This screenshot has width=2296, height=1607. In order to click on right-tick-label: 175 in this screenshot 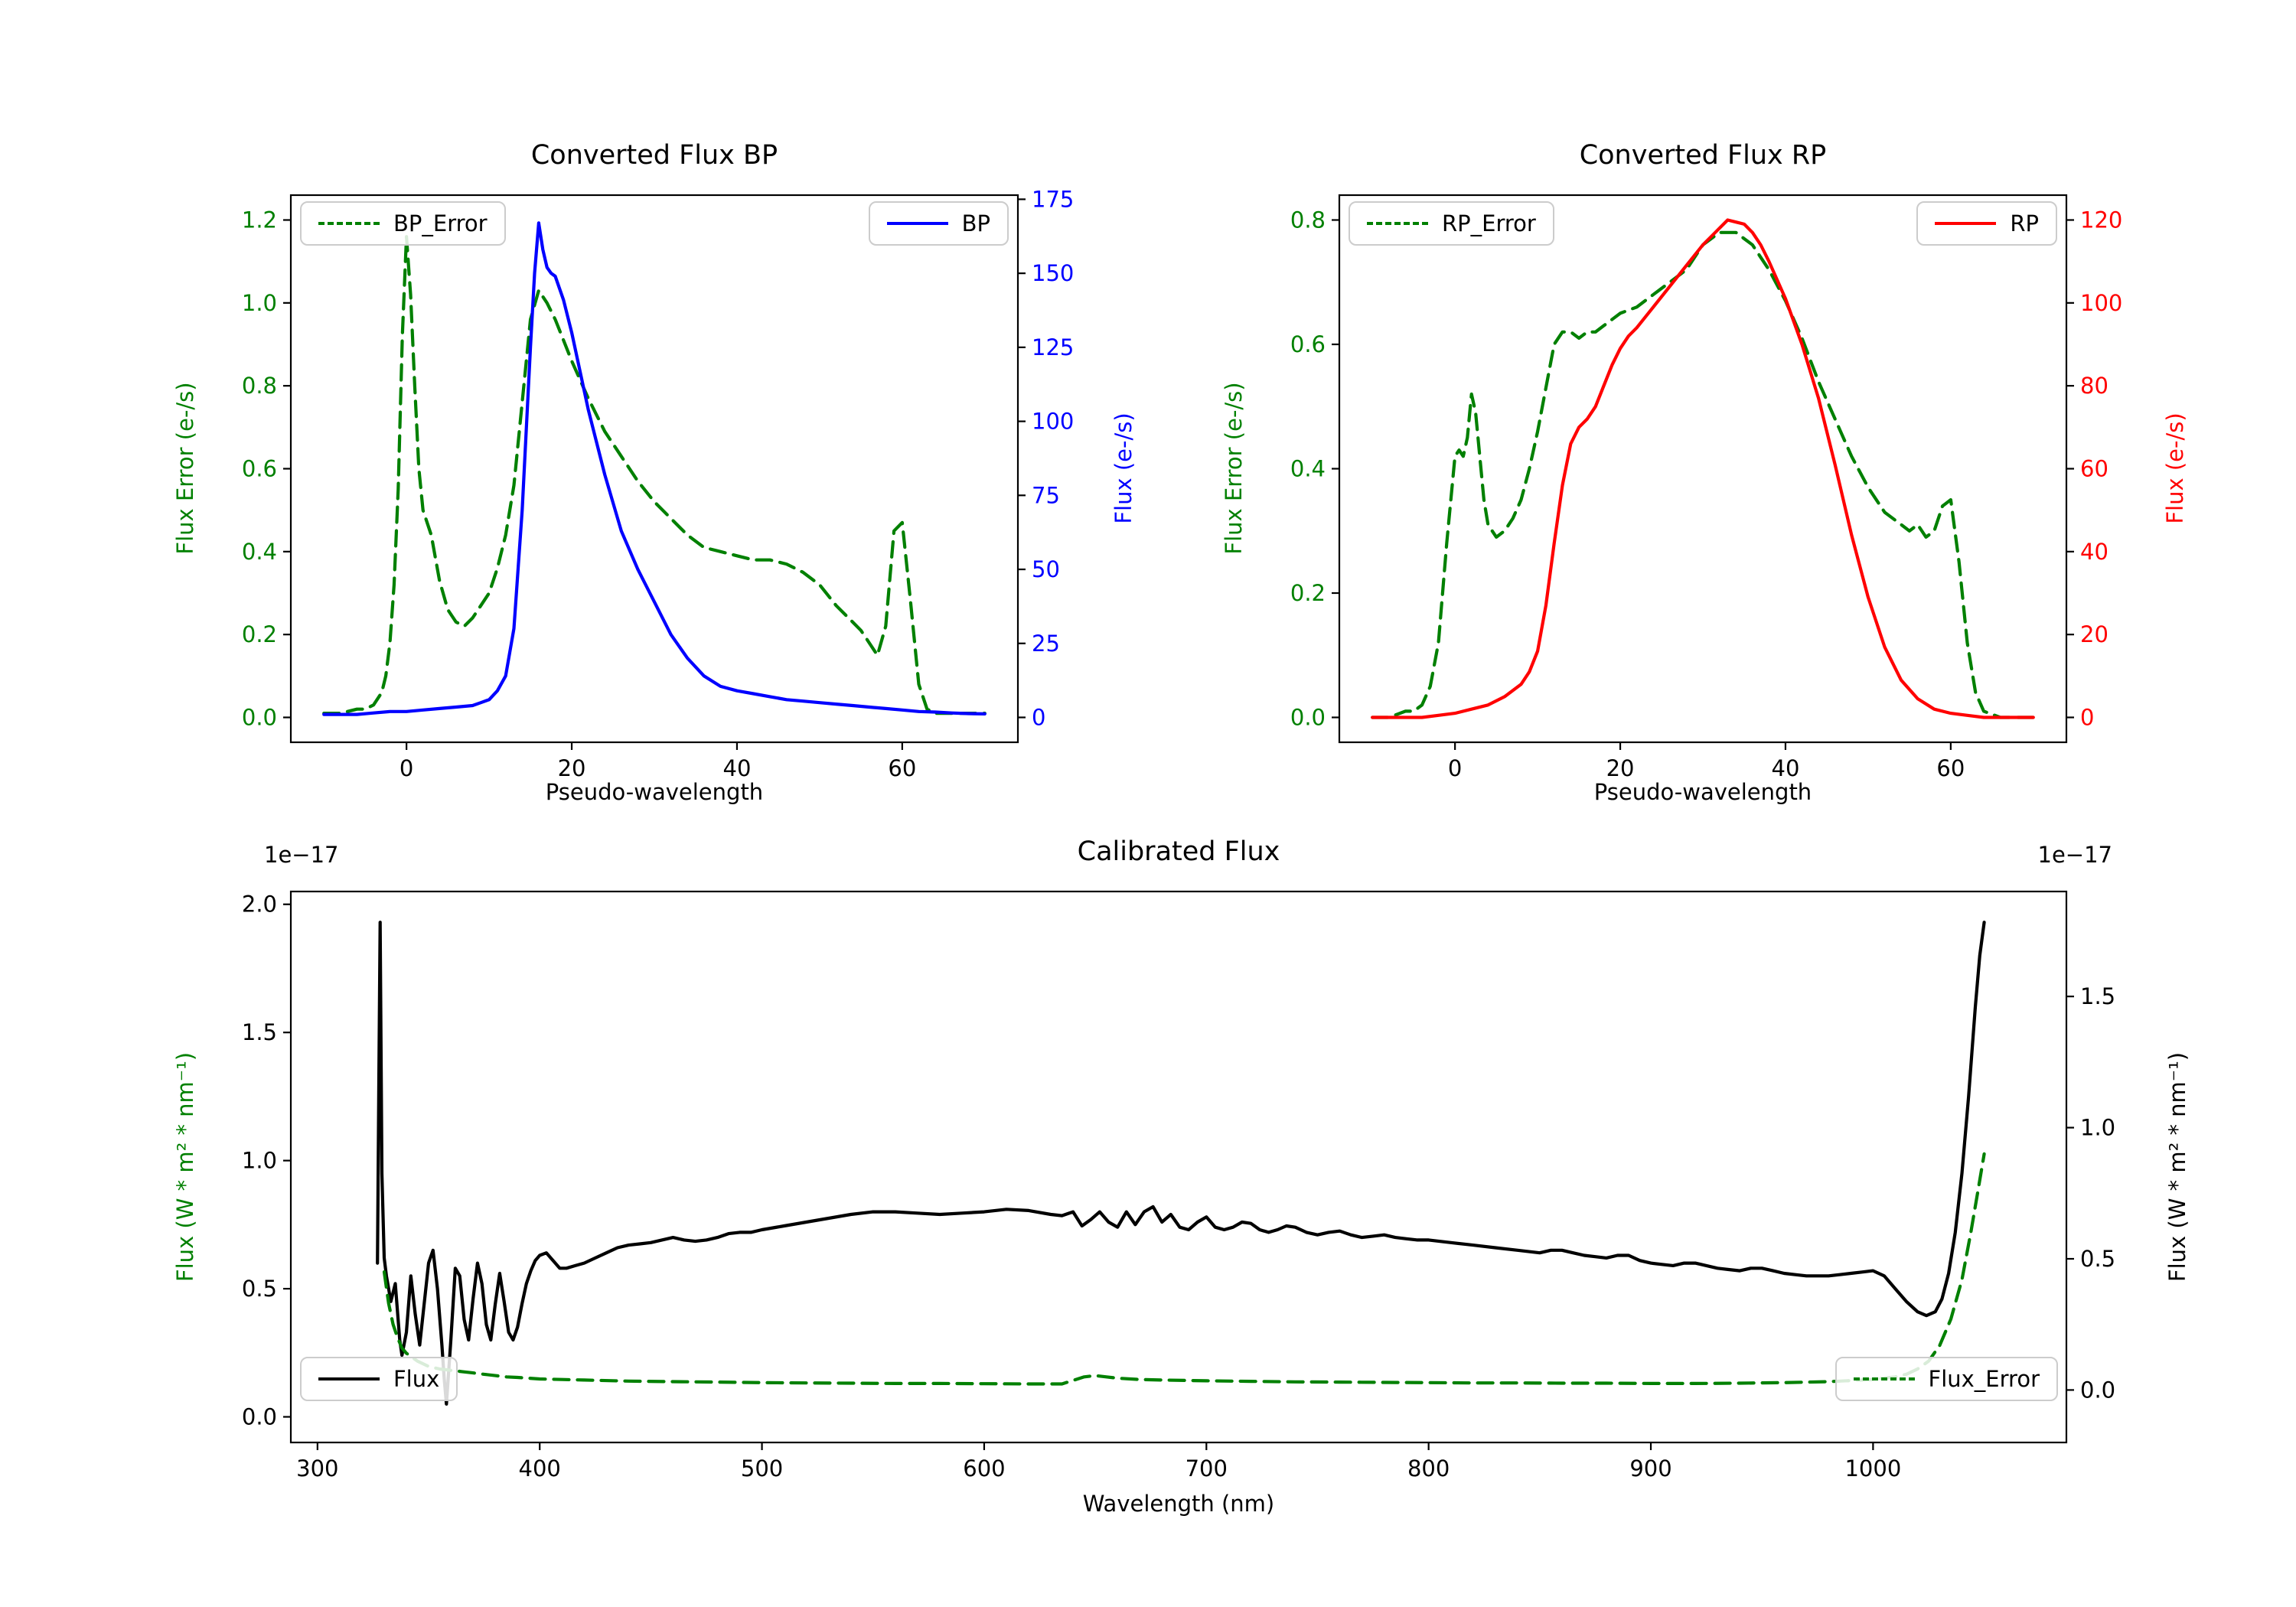, I will do `click(1053, 199)`.